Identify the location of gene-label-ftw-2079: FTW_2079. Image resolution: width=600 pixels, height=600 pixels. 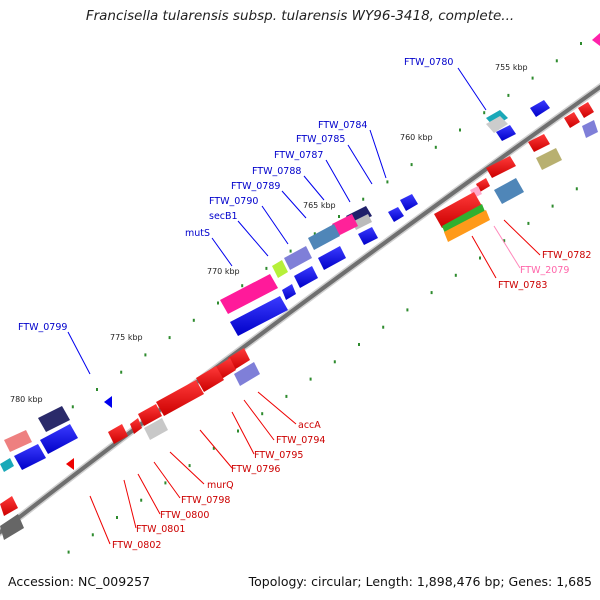
(544, 270).